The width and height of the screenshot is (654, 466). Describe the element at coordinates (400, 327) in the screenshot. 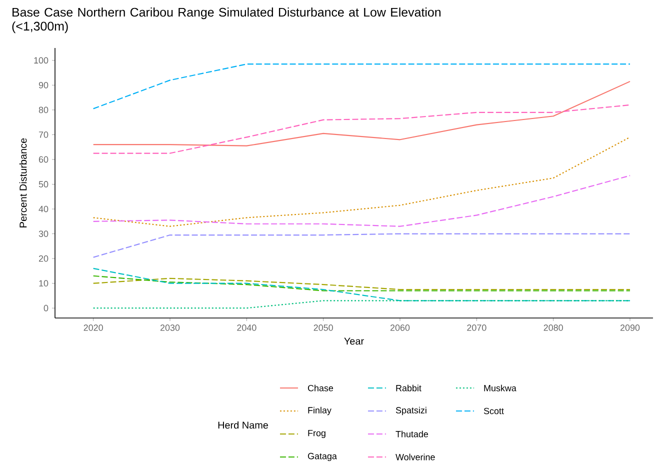

I see `x-tick-label: 2060` at that location.